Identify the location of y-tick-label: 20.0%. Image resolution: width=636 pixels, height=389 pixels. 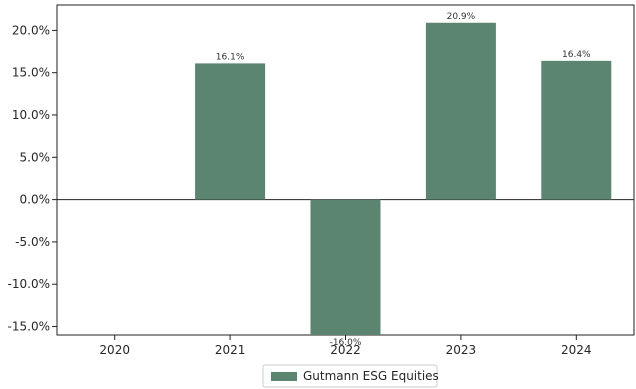
(31, 30).